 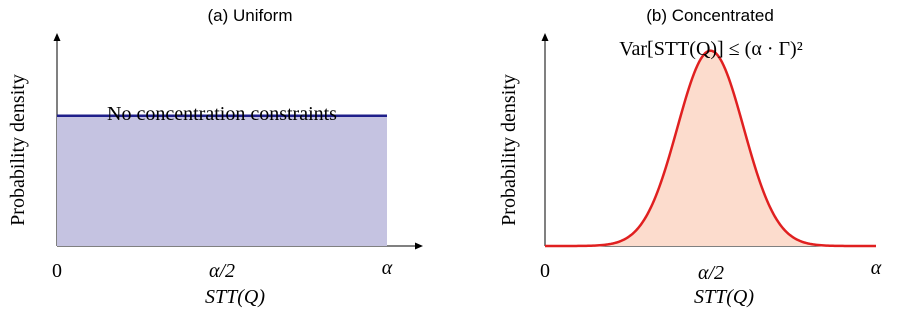 What do you see at coordinates (387, 268) in the screenshot?
I see `panel-a-tick-alpha: α` at bounding box center [387, 268].